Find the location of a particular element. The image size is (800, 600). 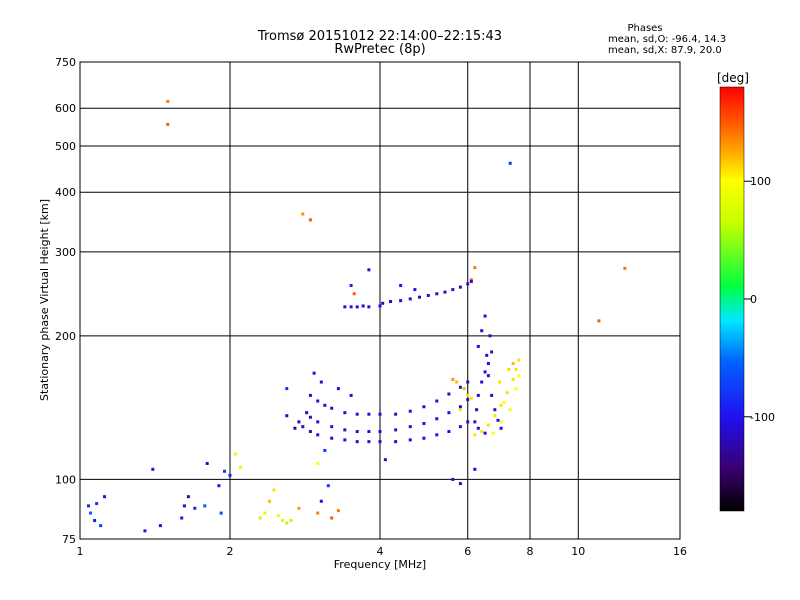

x-tick-label: 2 is located at coordinates (230, 551).